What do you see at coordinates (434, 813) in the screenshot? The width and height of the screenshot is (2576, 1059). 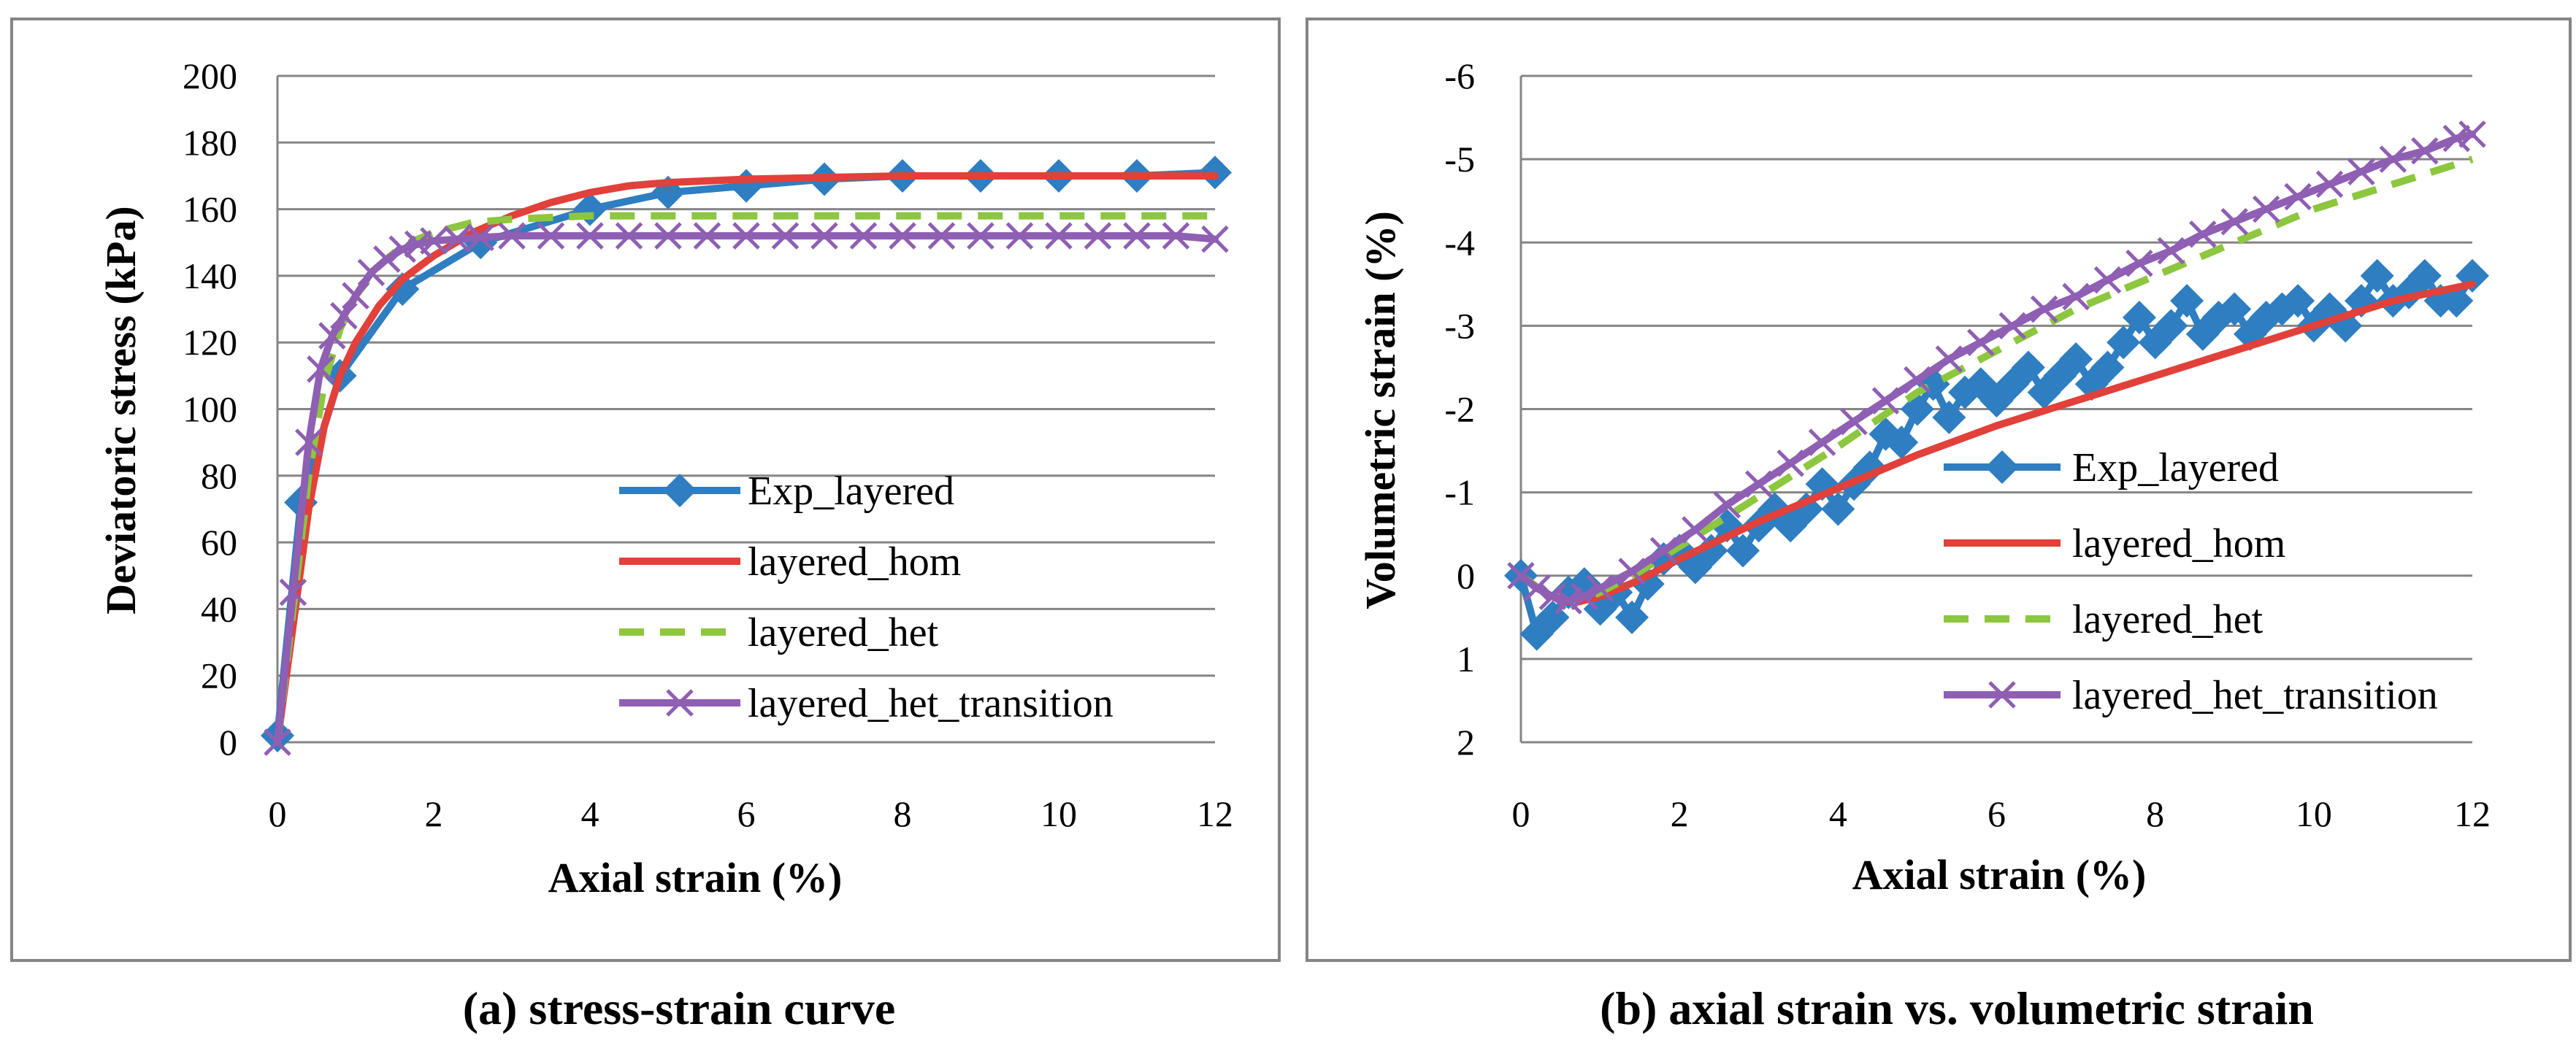 I see `x-tick-label: 2` at bounding box center [434, 813].